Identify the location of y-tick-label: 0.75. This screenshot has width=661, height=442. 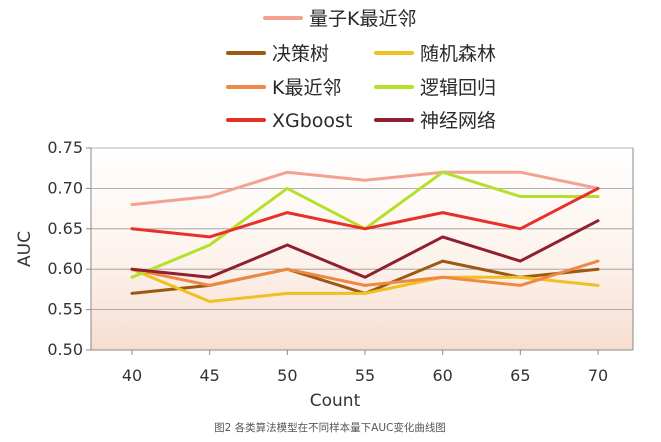
(65, 147).